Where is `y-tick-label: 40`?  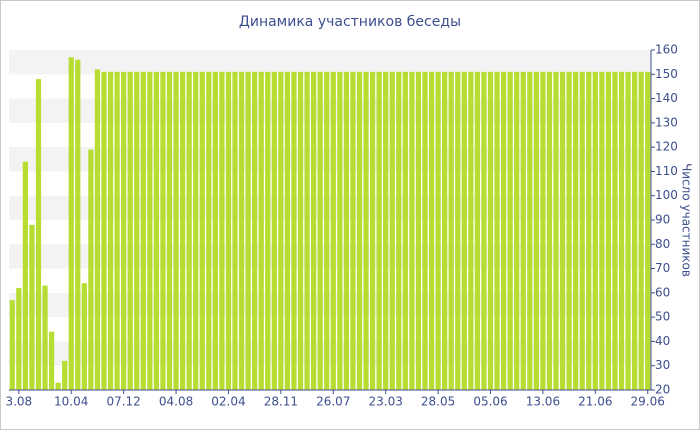 y-tick-label: 40 is located at coordinates (662, 341).